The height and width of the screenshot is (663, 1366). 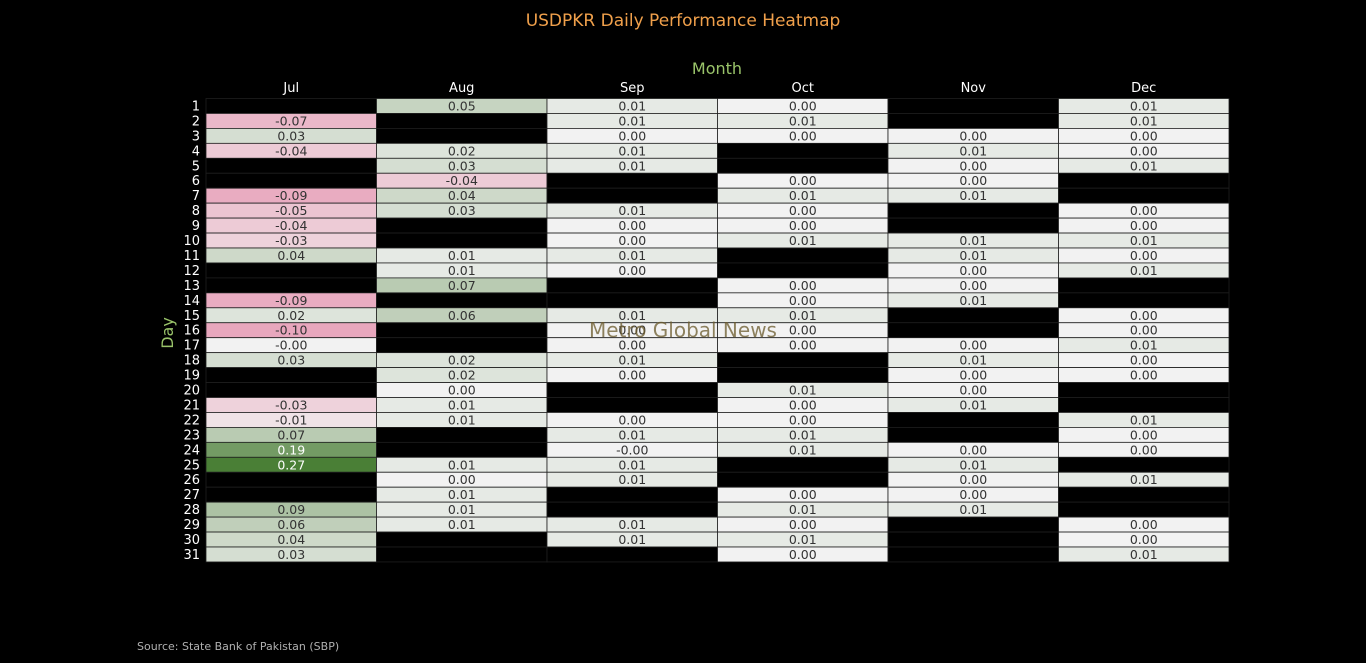 I want to click on y-tick-label: 16, so click(x=191, y=331).